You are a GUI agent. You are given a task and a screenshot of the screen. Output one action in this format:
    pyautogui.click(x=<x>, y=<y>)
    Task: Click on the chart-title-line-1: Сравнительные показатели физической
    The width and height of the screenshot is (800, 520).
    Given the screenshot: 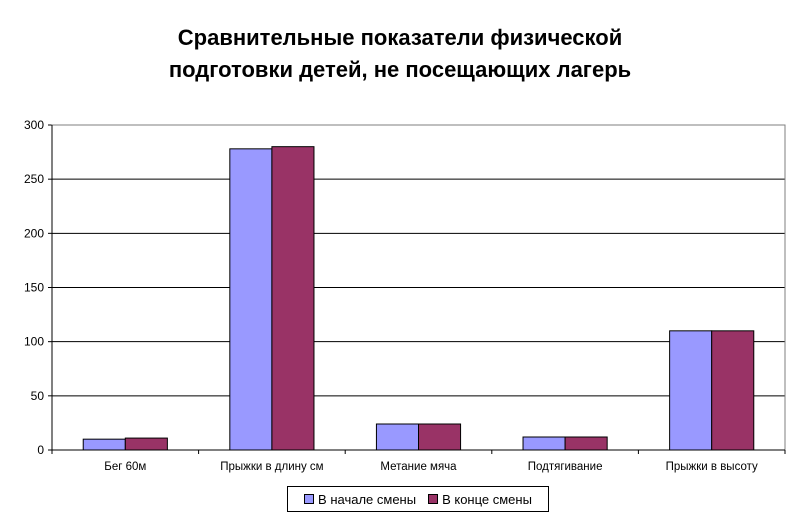 What is the action you would take?
    pyautogui.click(x=400, y=37)
    